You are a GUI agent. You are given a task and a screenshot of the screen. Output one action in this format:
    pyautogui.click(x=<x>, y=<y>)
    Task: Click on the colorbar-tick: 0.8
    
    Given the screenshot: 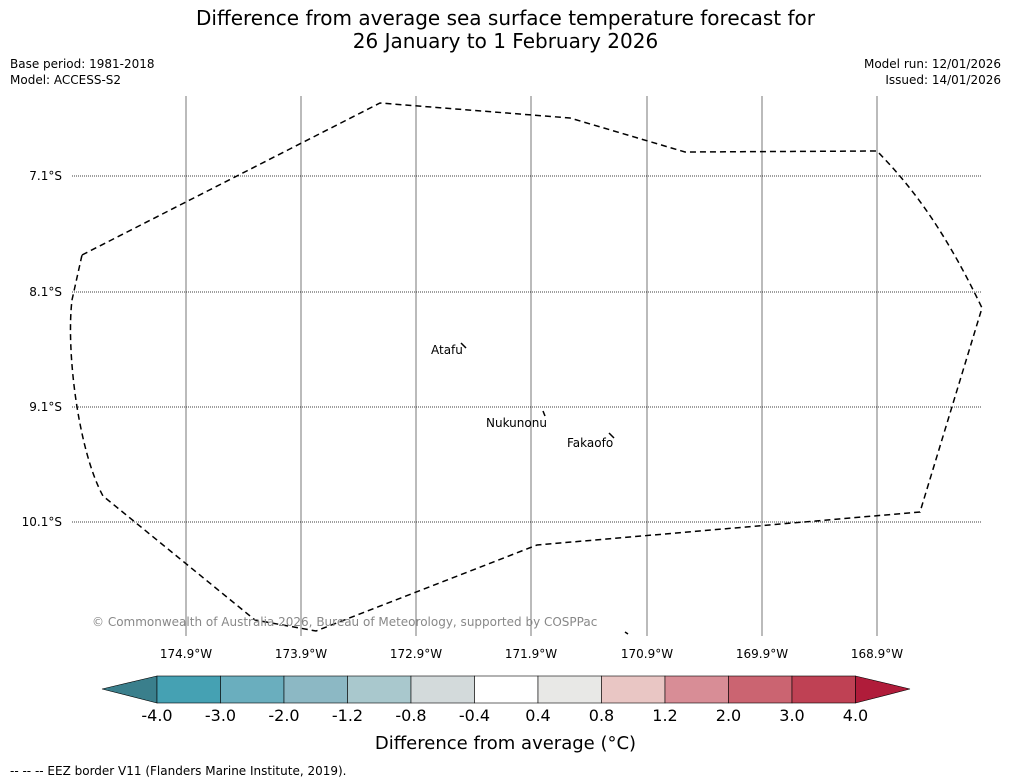 What is the action you would take?
    pyautogui.click(x=601, y=715)
    